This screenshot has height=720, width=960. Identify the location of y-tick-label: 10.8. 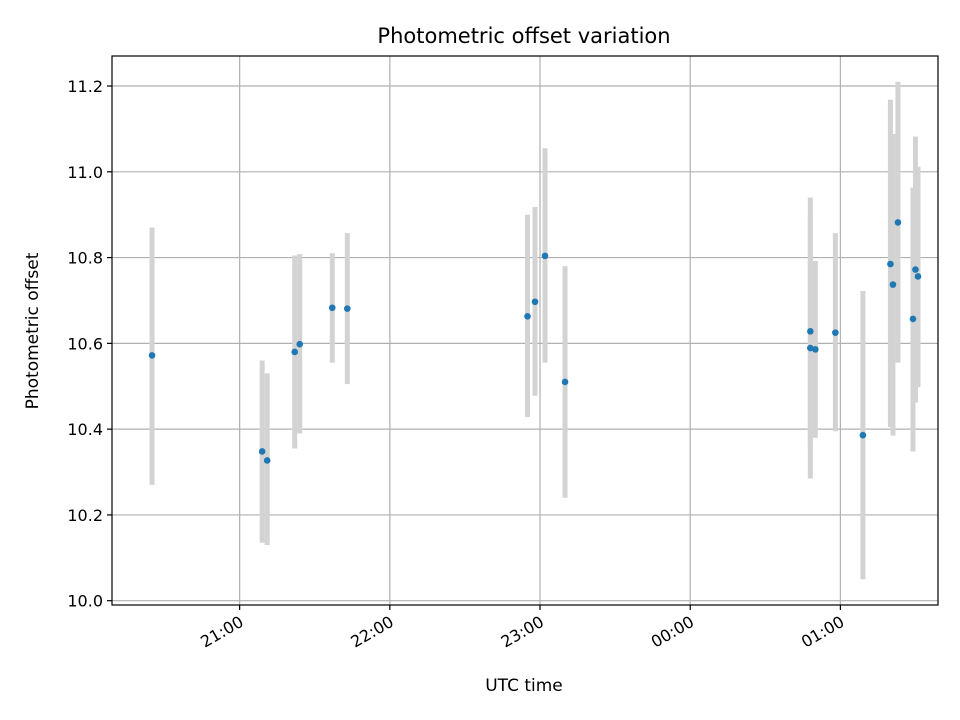
(85, 258).